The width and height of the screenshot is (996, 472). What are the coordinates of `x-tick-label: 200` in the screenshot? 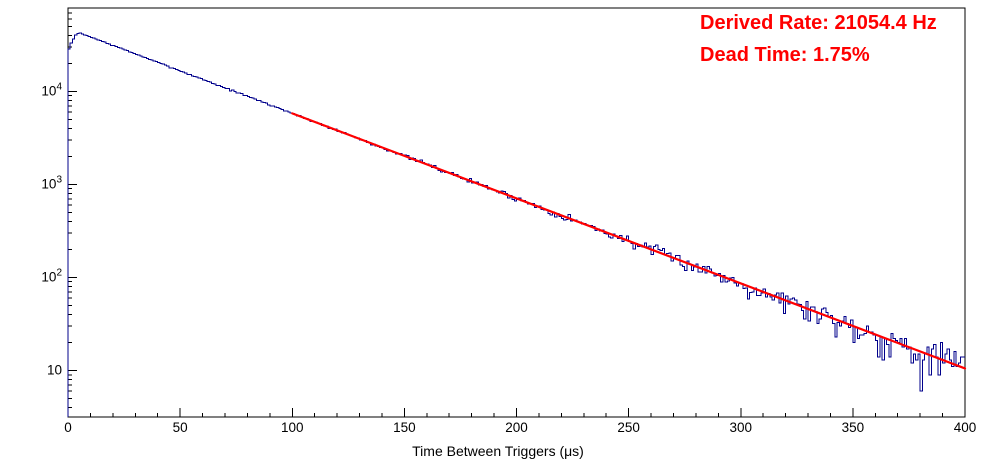 It's located at (516, 427).